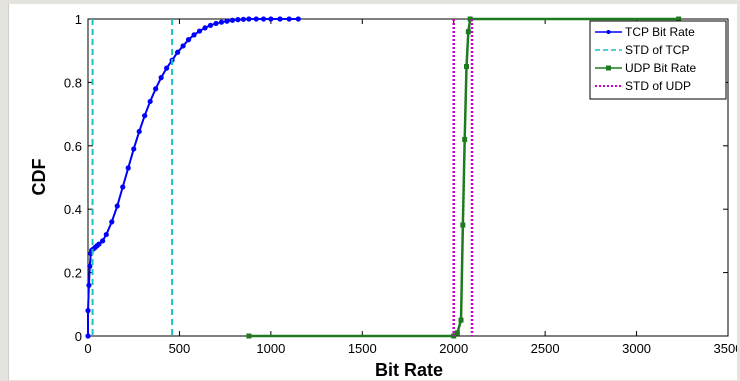  What do you see at coordinates (73, 82) in the screenshot?
I see `y-tick-label: 0.8` at bounding box center [73, 82].